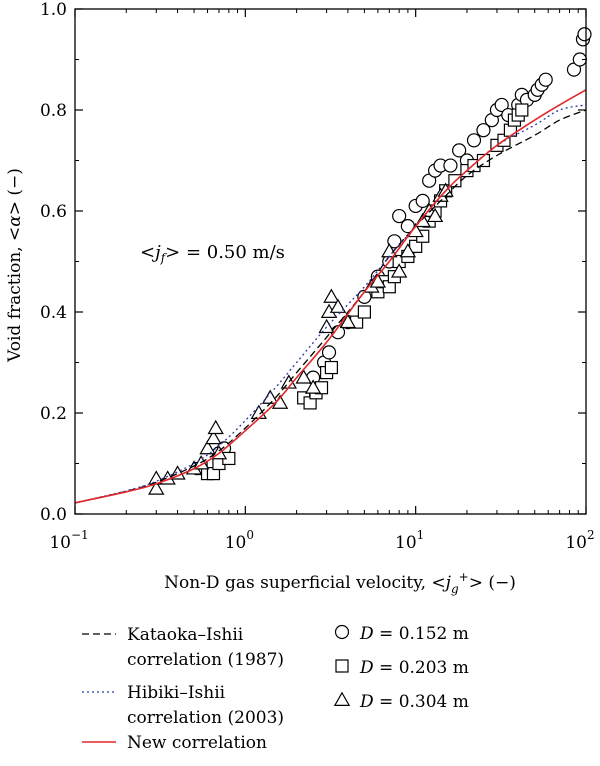  What do you see at coordinates (176, 693) in the screenshot?
I see `legend-label-line1: Hibiki–Ishii` at bounding box center [176, 693].